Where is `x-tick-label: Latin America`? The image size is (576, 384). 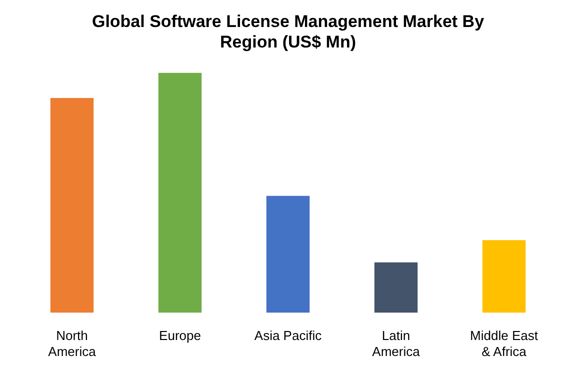
x-tick-label: Latin America is located at coordinates (396, 343).